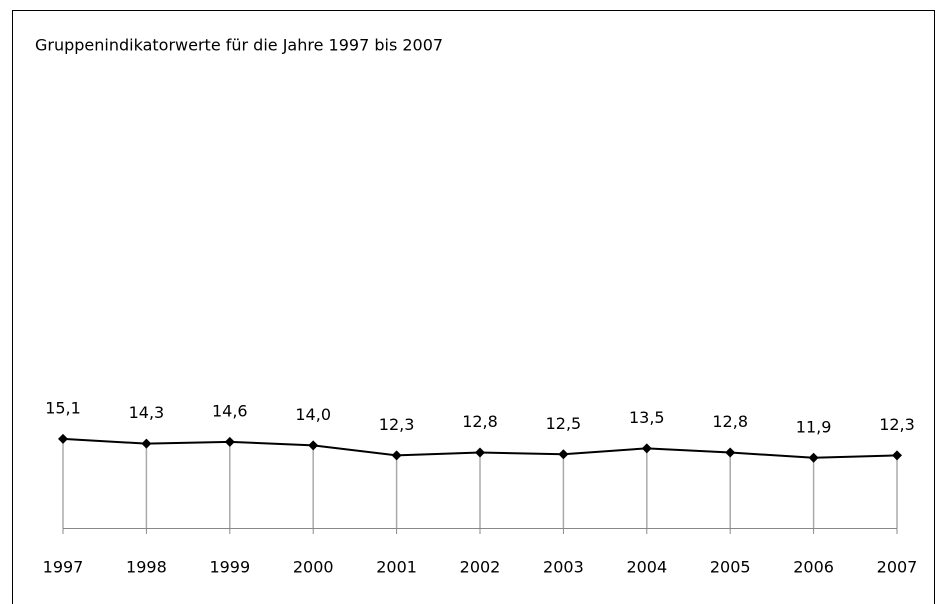 This screenshot has width=936, height=604. What do you see at coordinates (897, 567) in the screenshot?
I see `x-tick-label: 2007` at bounding box center [897, 567].